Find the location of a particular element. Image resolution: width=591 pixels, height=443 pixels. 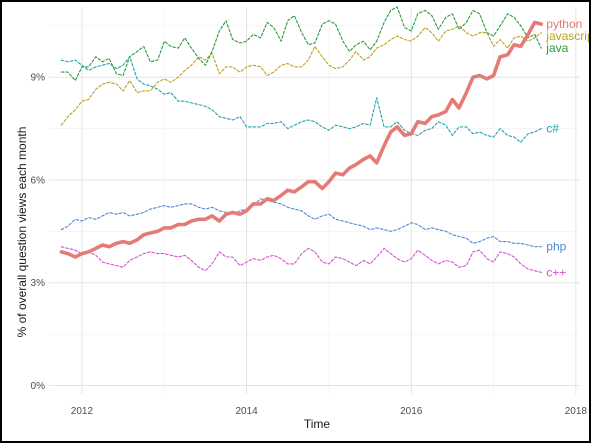

x-tick-label: 2018 is located at coordinates (576, 411).